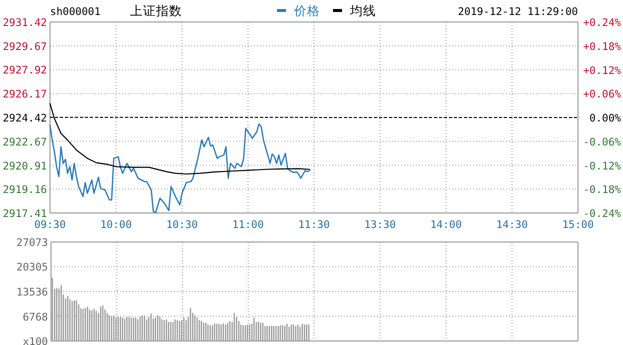  What do you see at coordinates (24, 94) in the screenshot?
I see `y-tick-label: 2926.17` at bounding box center [24, 94].